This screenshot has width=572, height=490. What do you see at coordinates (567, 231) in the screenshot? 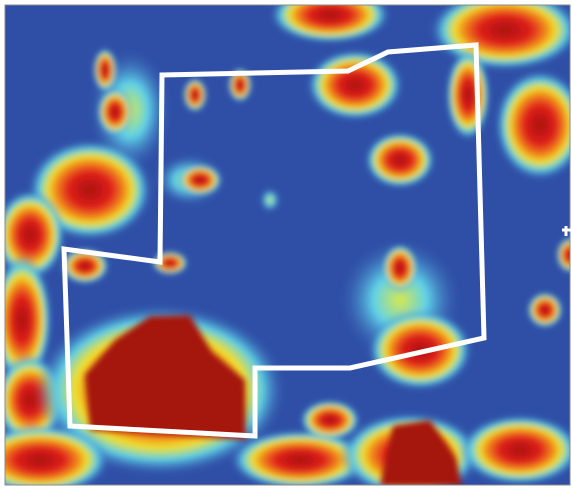
I see `edge-marker` at bounding box center [567, 231].